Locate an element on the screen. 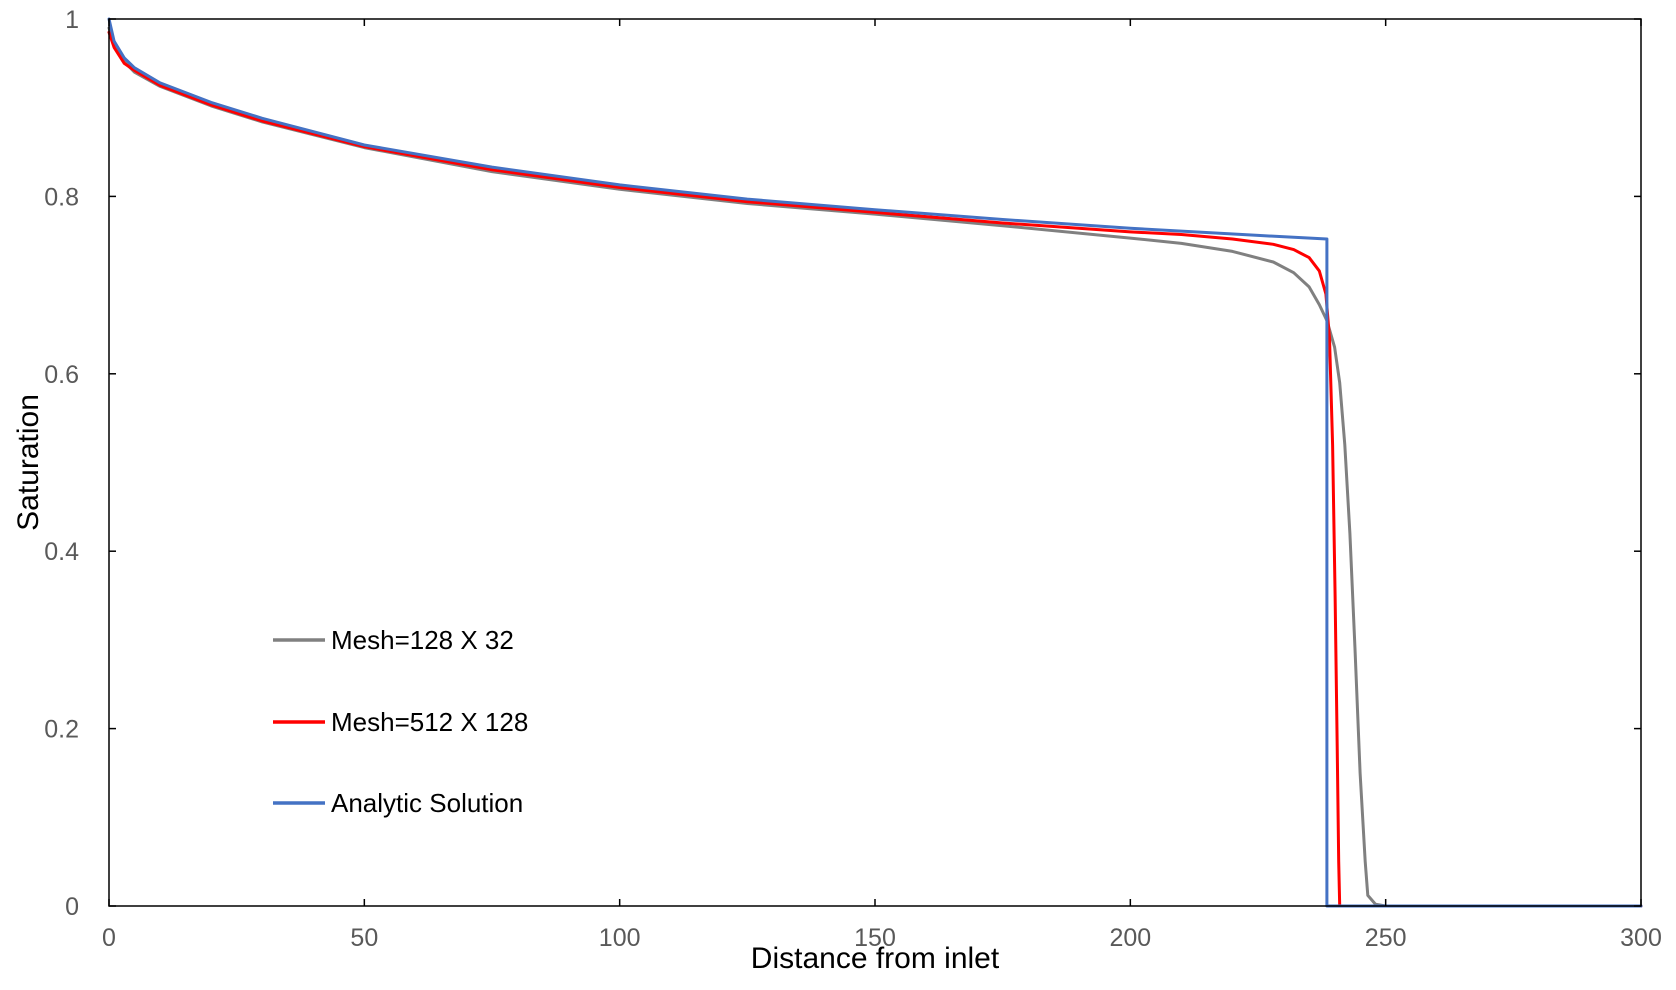 This screenshot has width=1676, height=990. y-tick-label-2: 0.4 is located at coordinates (61, 552).